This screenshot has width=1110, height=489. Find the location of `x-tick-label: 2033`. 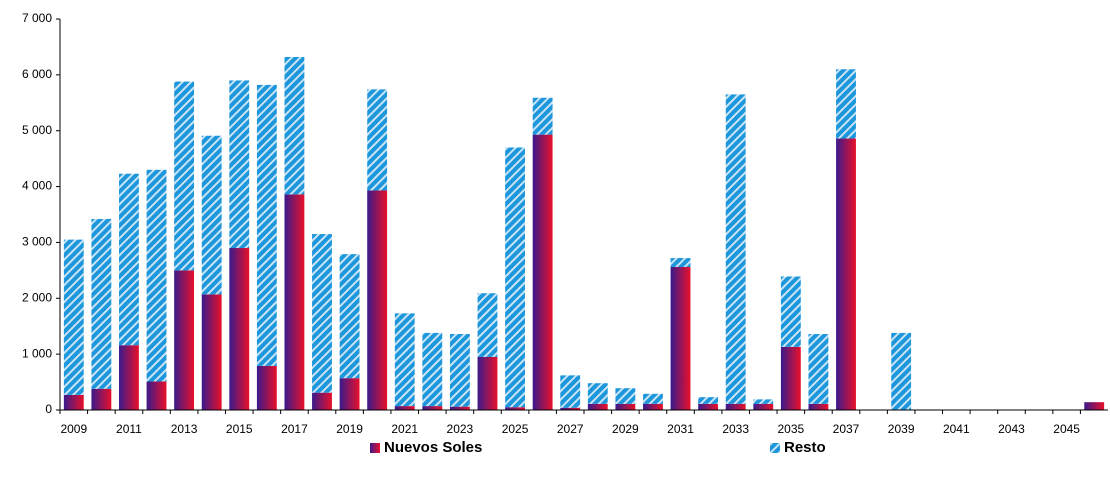

x-tick-label: 2033 is located at coordinates (735, 429).